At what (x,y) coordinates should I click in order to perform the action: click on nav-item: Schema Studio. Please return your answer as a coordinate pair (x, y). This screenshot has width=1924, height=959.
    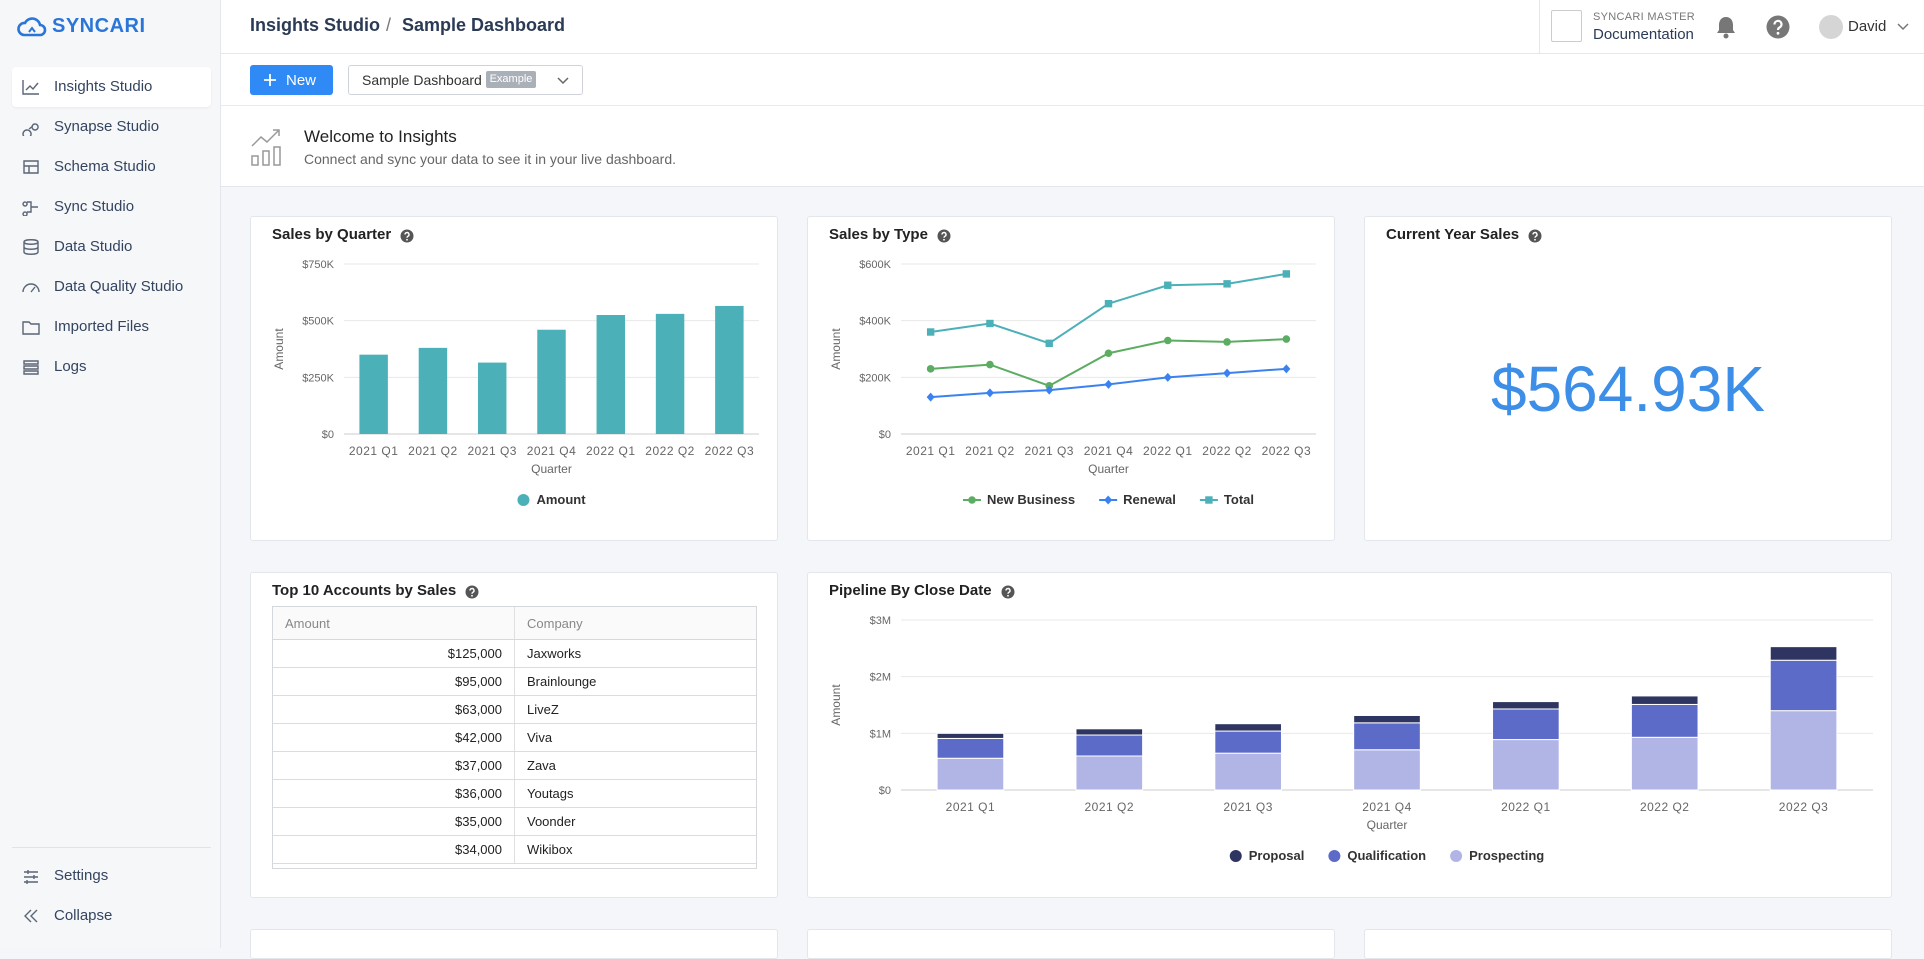
    Looking at the image, I should click on (111, 167).